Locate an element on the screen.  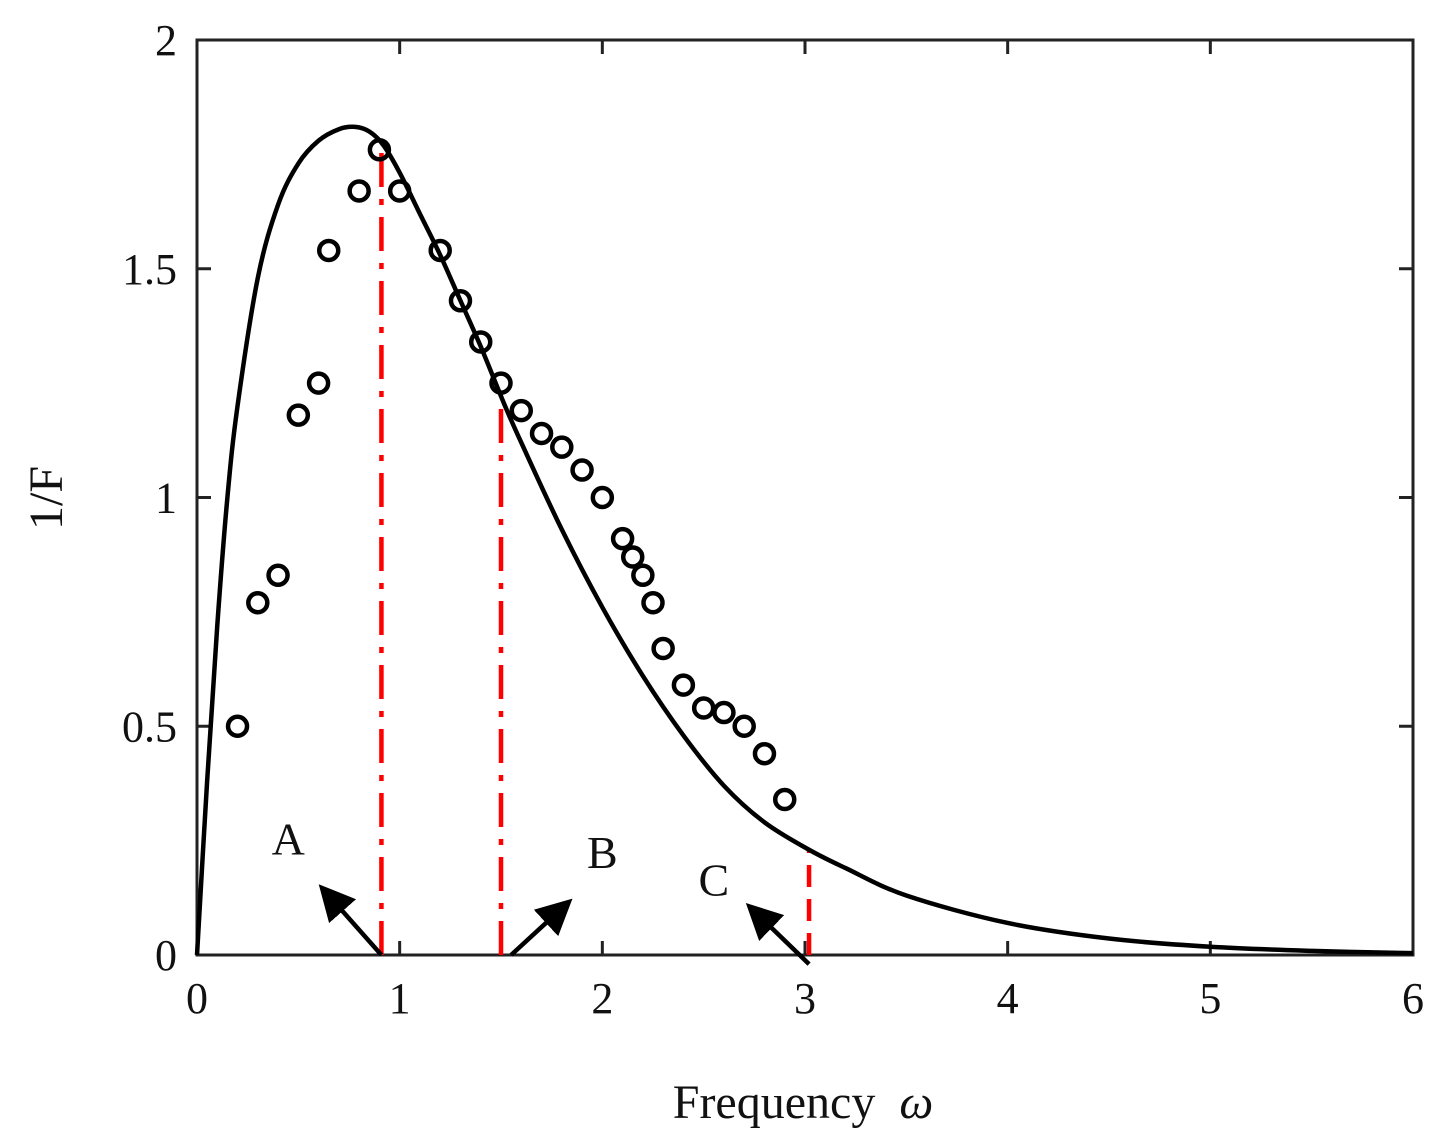
annotation-label-1: B is located at coordinates (602, 852).